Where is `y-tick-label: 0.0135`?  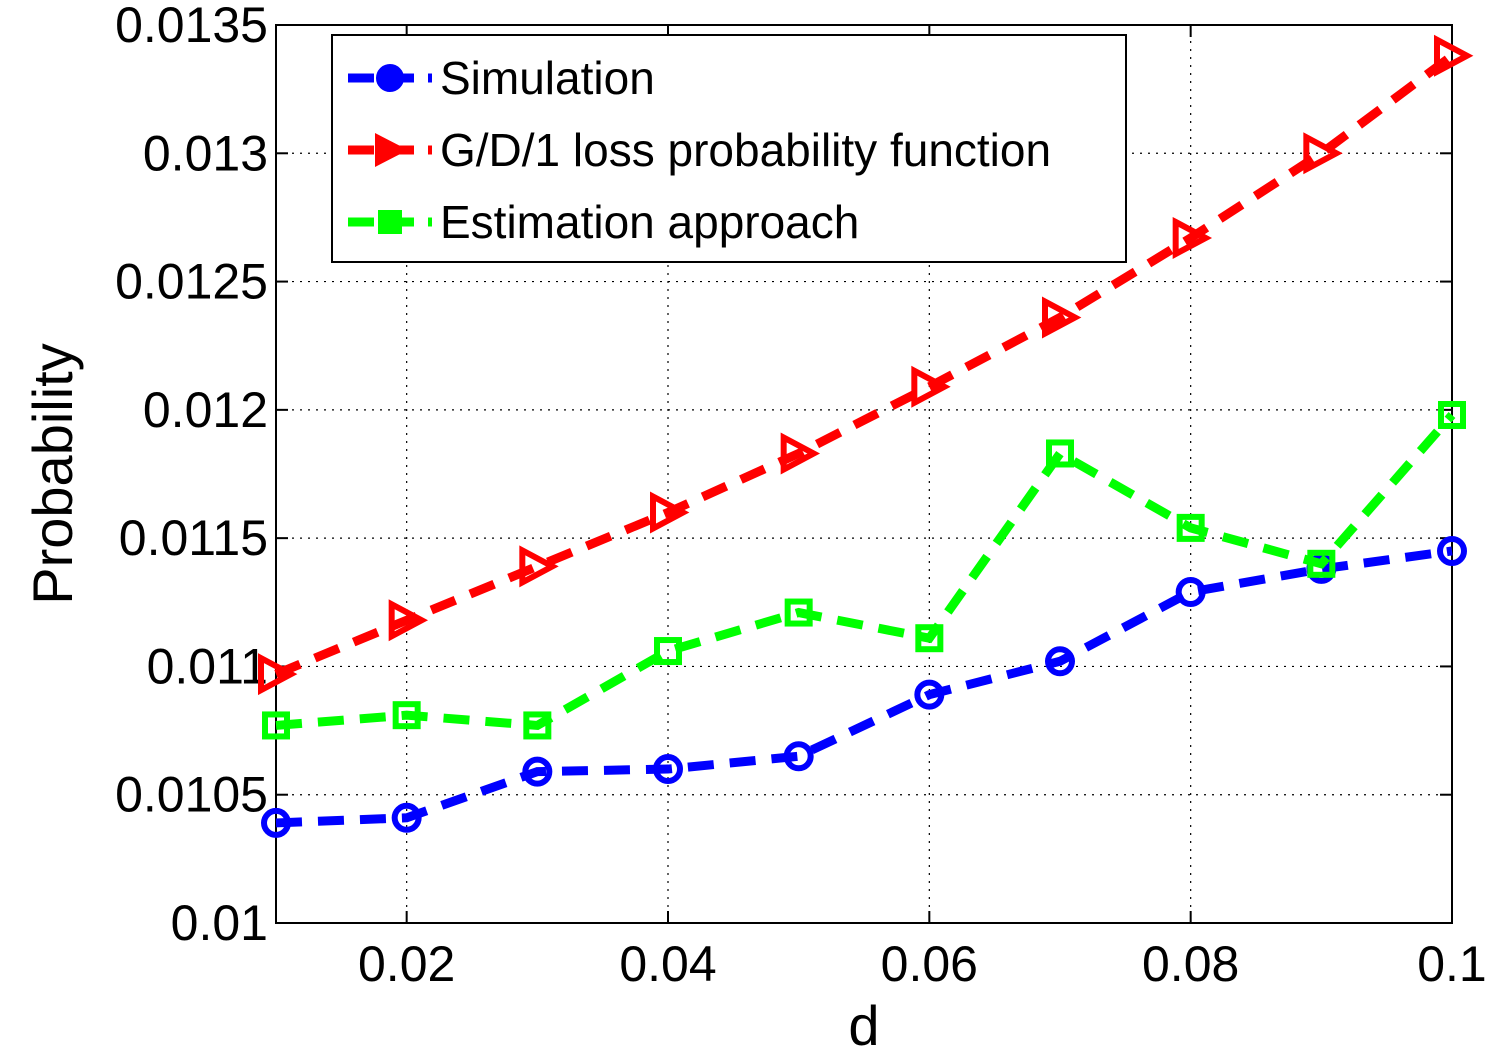 y-tick-label: 0.0135 is located at coordinates (191, 26).